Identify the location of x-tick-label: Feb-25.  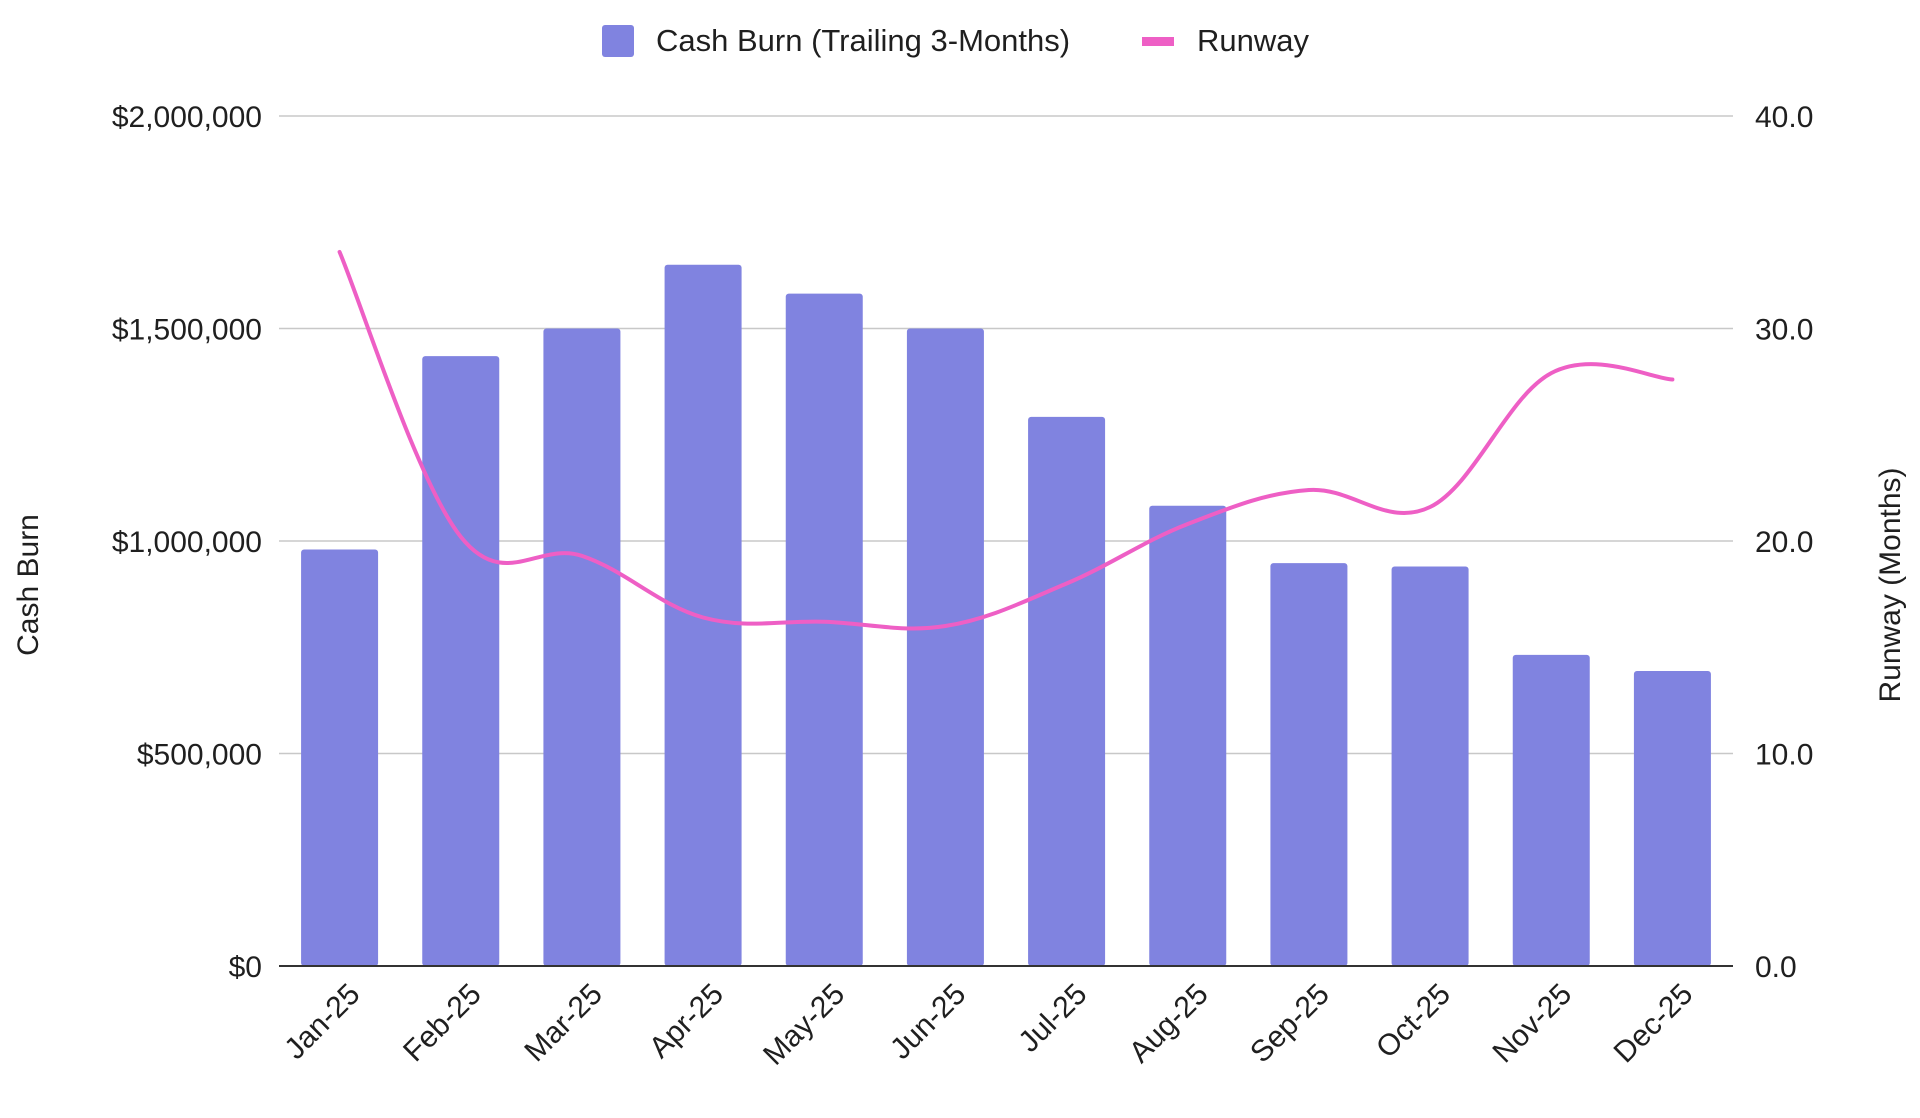
(442, 1023).